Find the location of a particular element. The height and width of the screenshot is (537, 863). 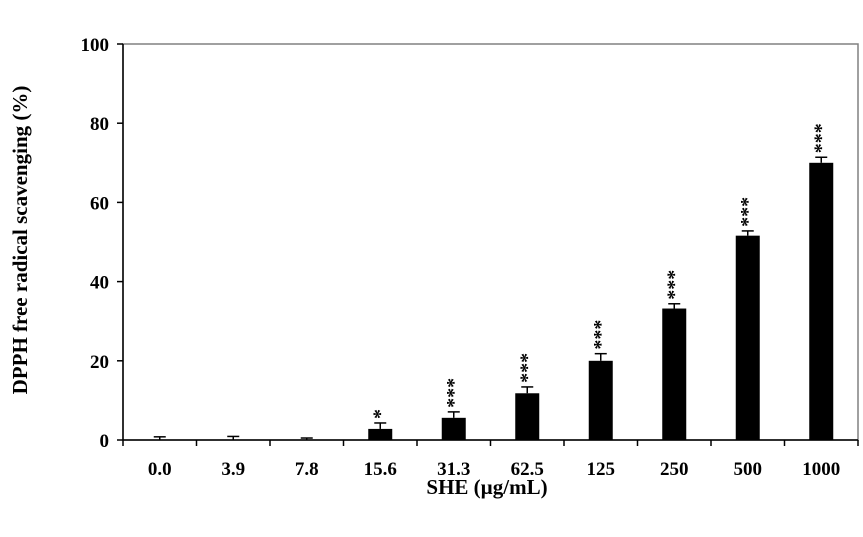

x-tick-label: 250 is located at coordinates (674, 469).